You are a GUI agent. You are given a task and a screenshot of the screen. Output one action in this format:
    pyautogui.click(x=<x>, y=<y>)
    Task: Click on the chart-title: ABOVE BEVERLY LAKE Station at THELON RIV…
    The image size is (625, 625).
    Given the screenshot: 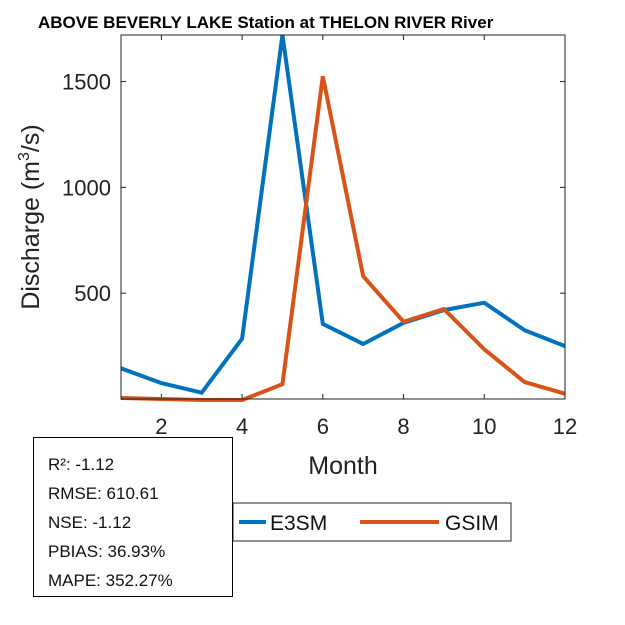 What is the action you would take?
    pyautogui.click(x=266, y=22)
    